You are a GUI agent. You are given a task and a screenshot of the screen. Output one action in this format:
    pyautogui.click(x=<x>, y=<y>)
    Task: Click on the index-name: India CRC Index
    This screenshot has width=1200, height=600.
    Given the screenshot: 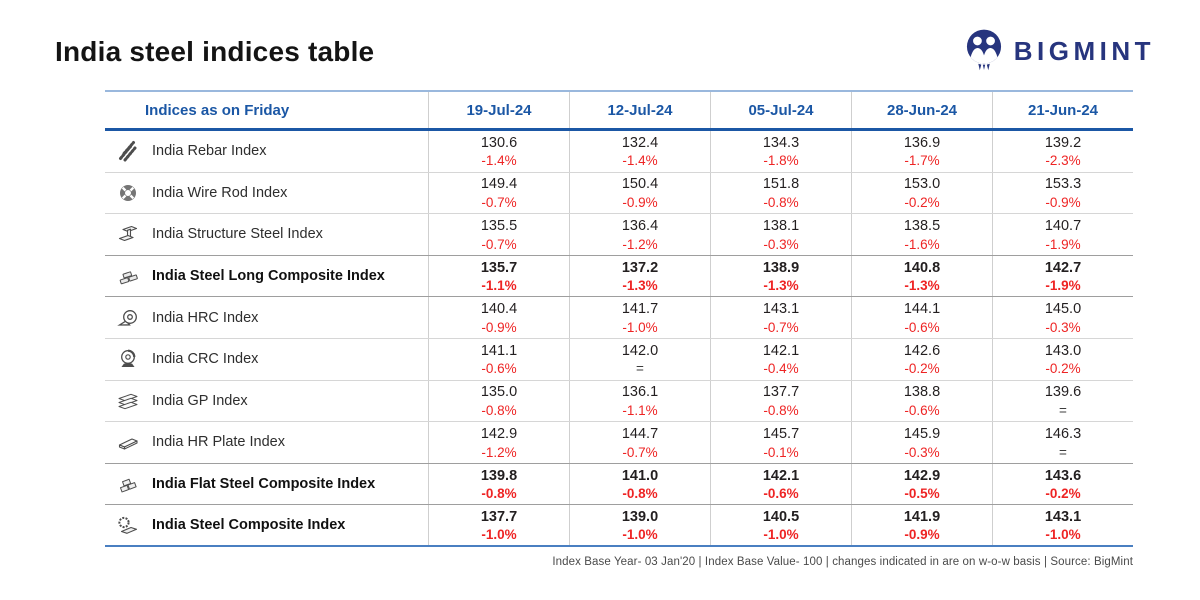 What is the action you would take?
    pyautogui.click(x=205, y=359)
    